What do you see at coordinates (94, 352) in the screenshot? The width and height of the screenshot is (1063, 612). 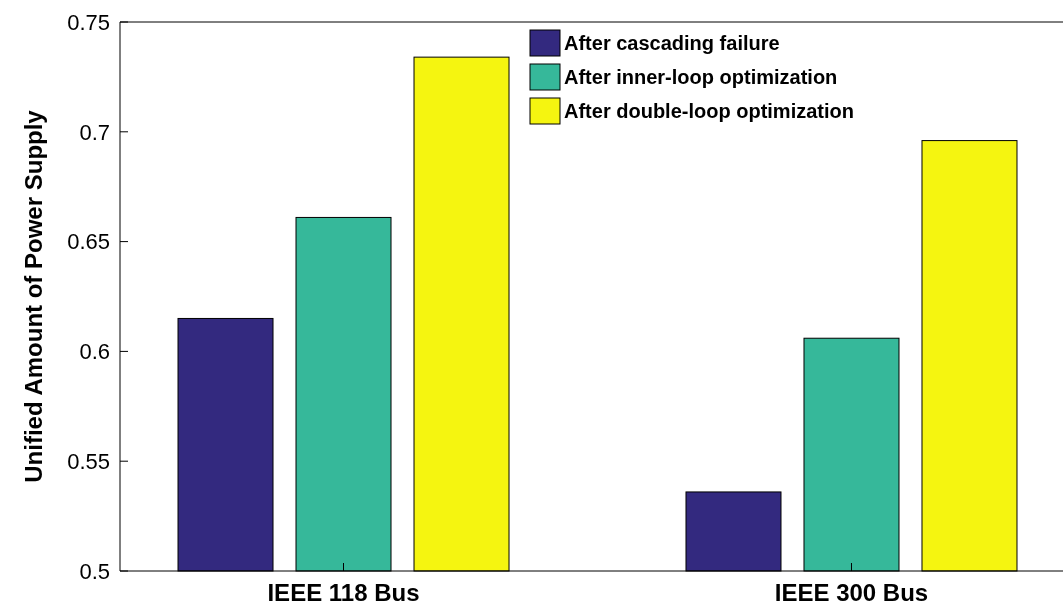 I see `y-tick-label: 0.6` at bounding box center [94, 352].